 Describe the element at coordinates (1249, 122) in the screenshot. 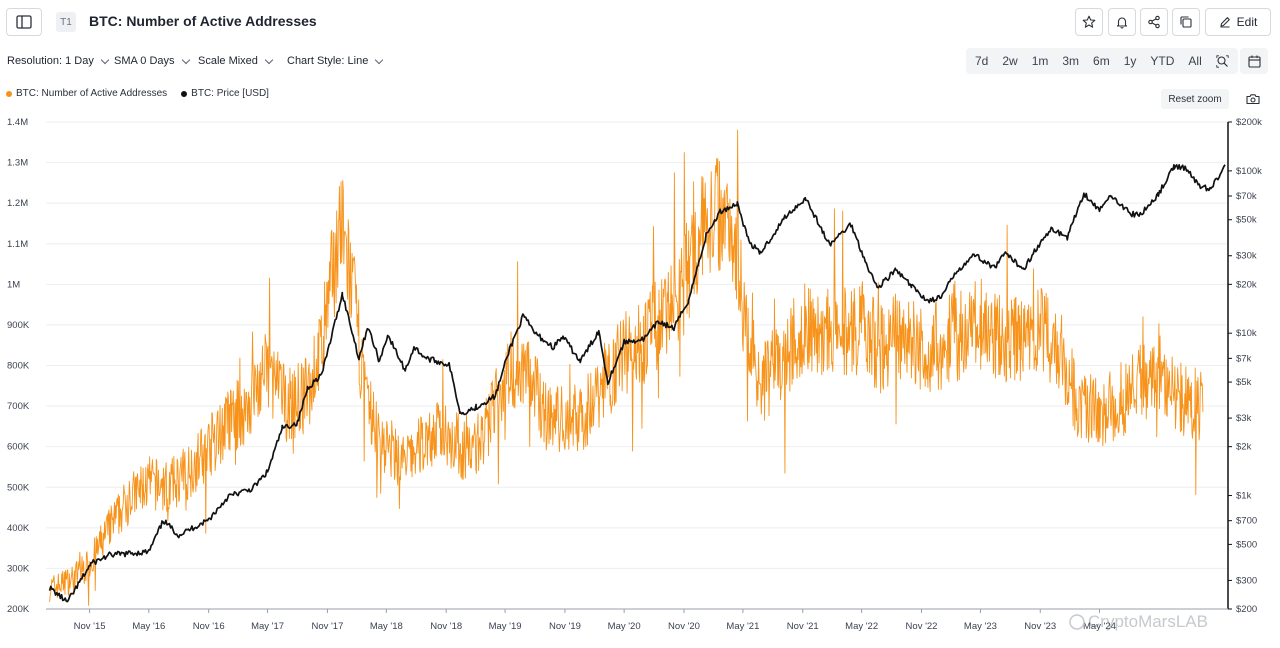

I see `y-right-tick-label: $200k` at that location.